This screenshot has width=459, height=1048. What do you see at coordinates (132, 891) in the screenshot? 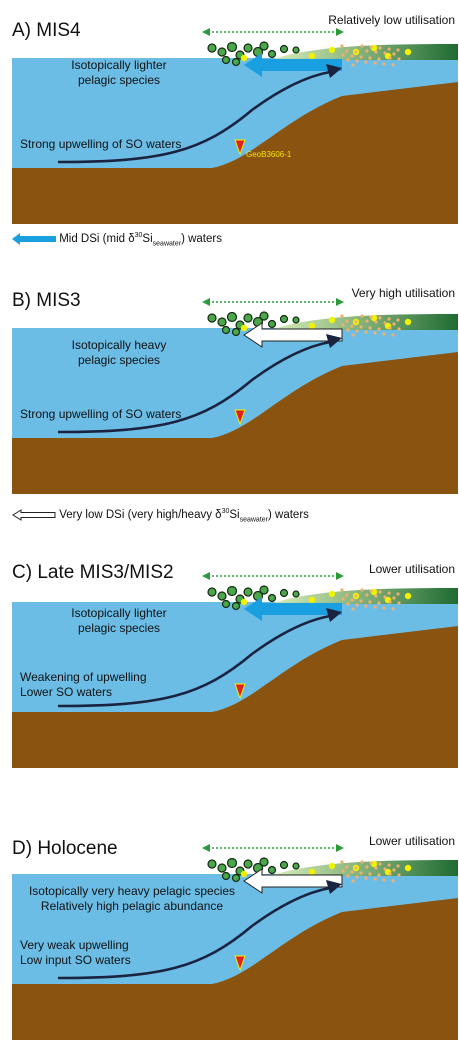
I see `species-label-line: Isotopically very heavy pelagic species` at bounding box center [132, 891].